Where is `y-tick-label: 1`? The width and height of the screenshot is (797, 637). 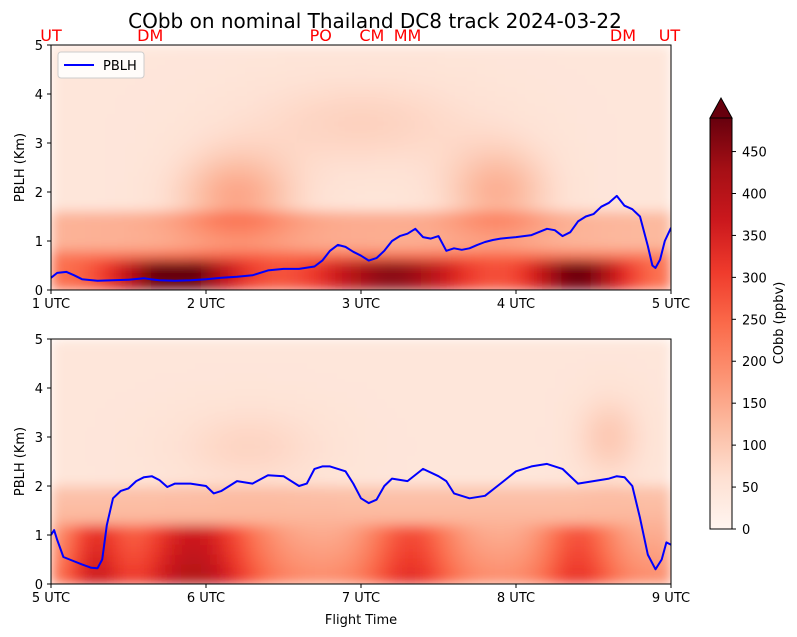 y-tick-label: 1 is located at coordinates (39, 536).